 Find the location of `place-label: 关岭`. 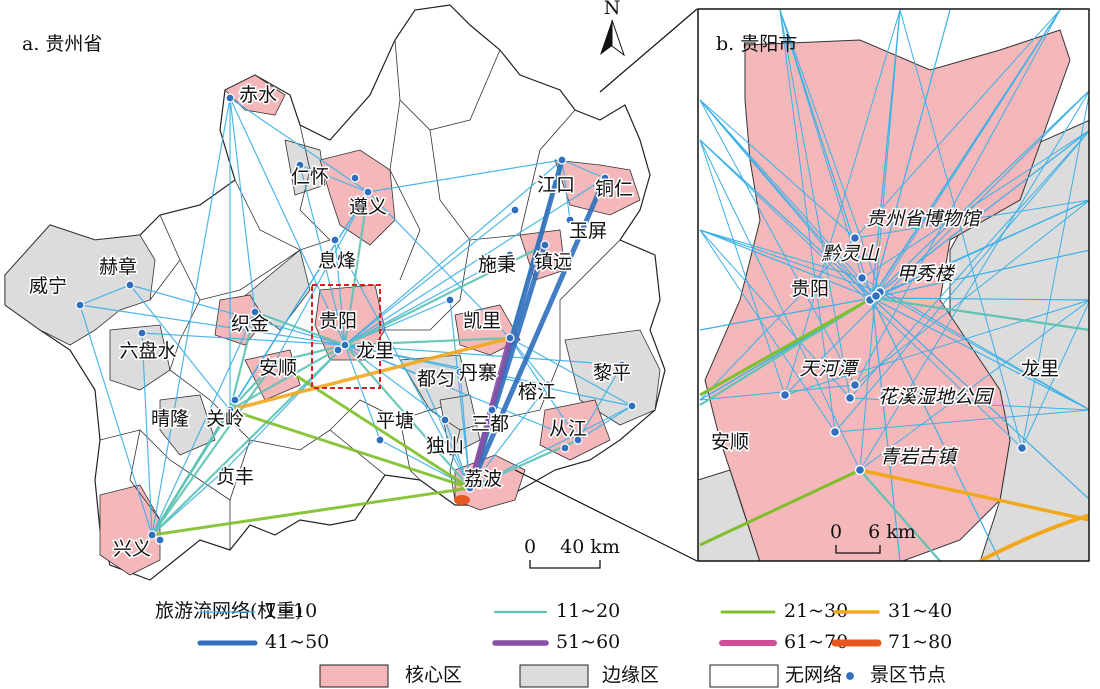

place-label: 关岭 is located at coordinates (225, 419).